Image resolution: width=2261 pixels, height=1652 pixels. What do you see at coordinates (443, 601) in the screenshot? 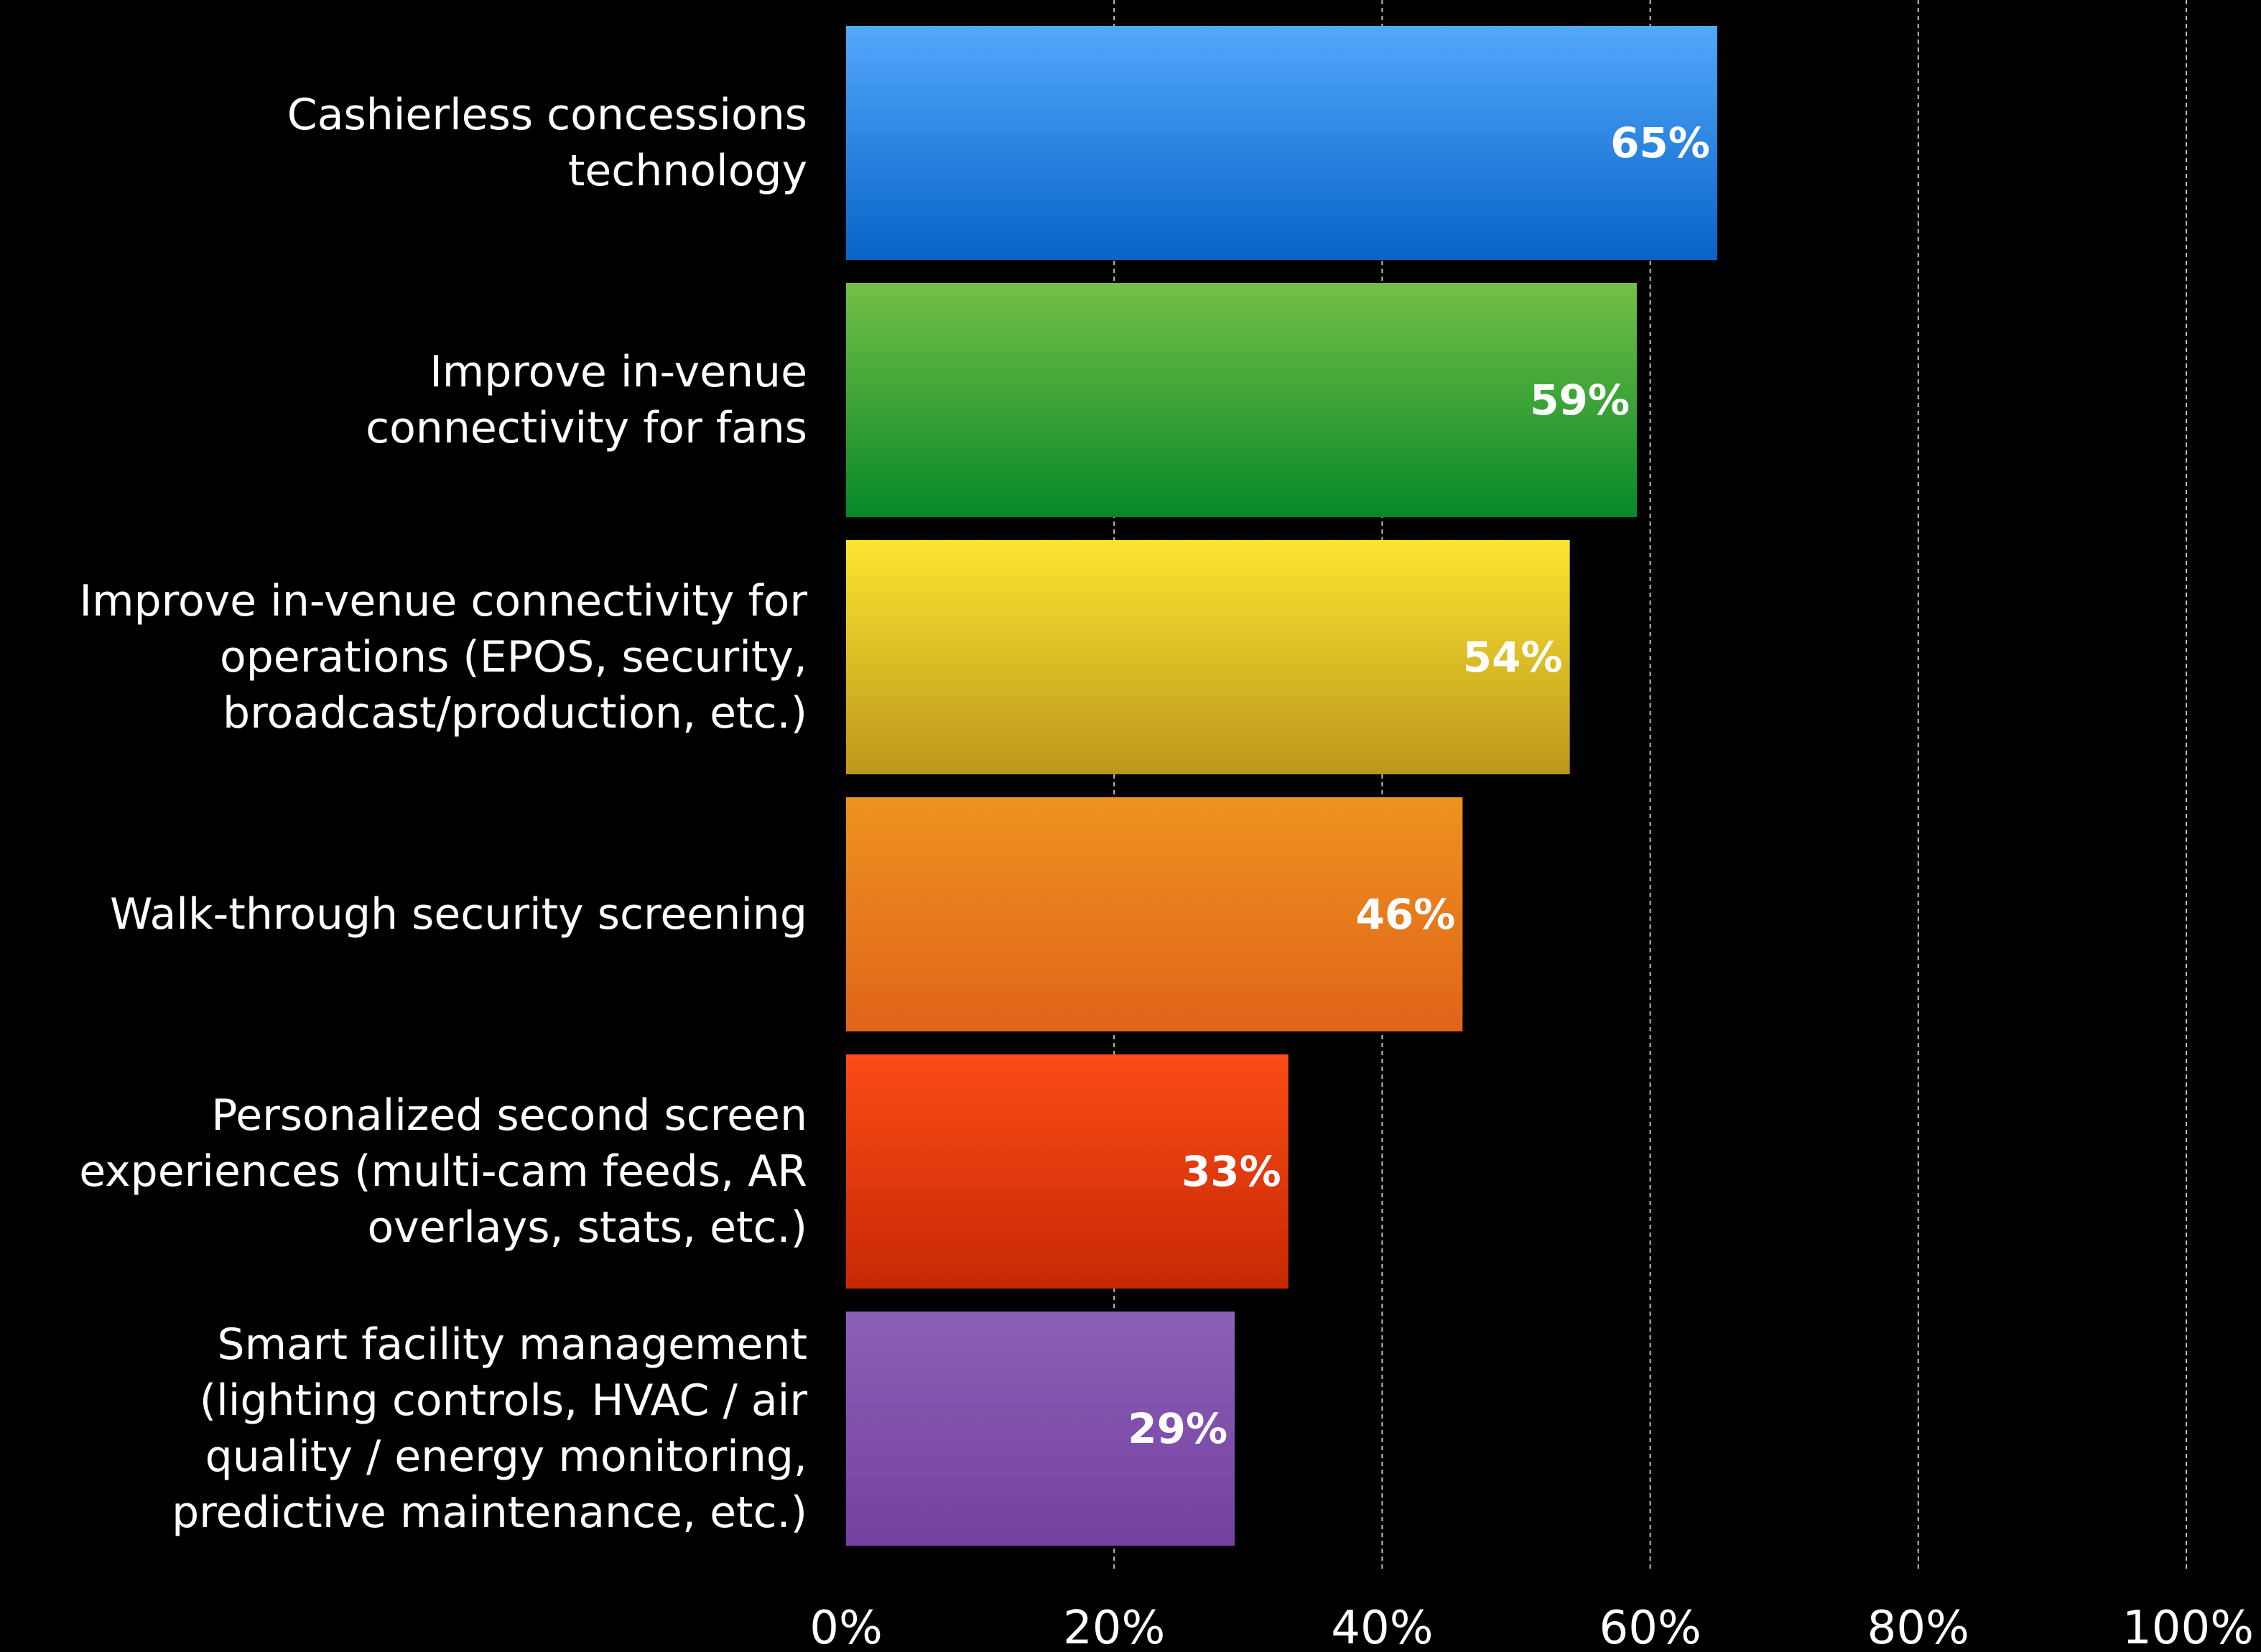
I see `category-label-line: Improve in-venue connectivity for` at bounding box center [443, 601].